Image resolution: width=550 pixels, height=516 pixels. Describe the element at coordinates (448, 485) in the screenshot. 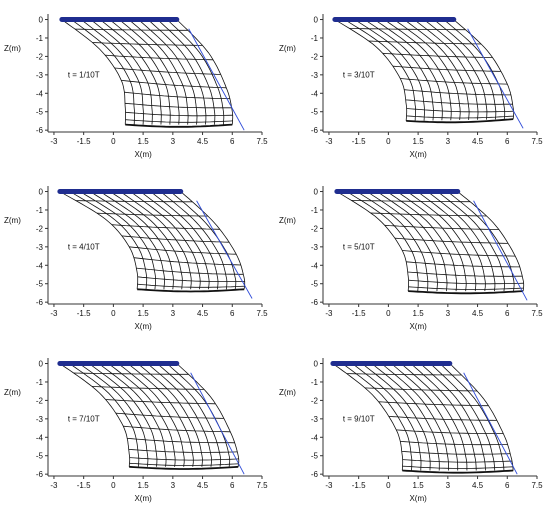

I see `x-tick-label: 3` at that location.